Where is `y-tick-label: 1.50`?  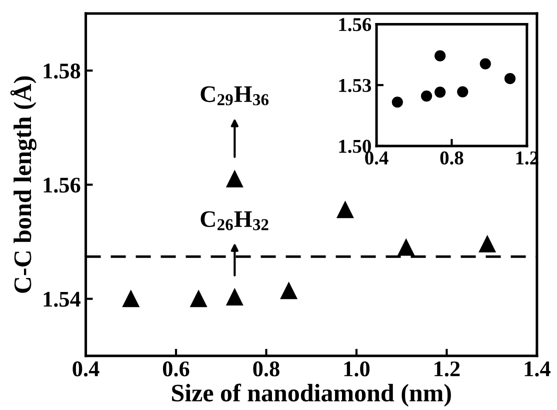
y-tick-label: 1.50 is located at coordinates (355, 146).